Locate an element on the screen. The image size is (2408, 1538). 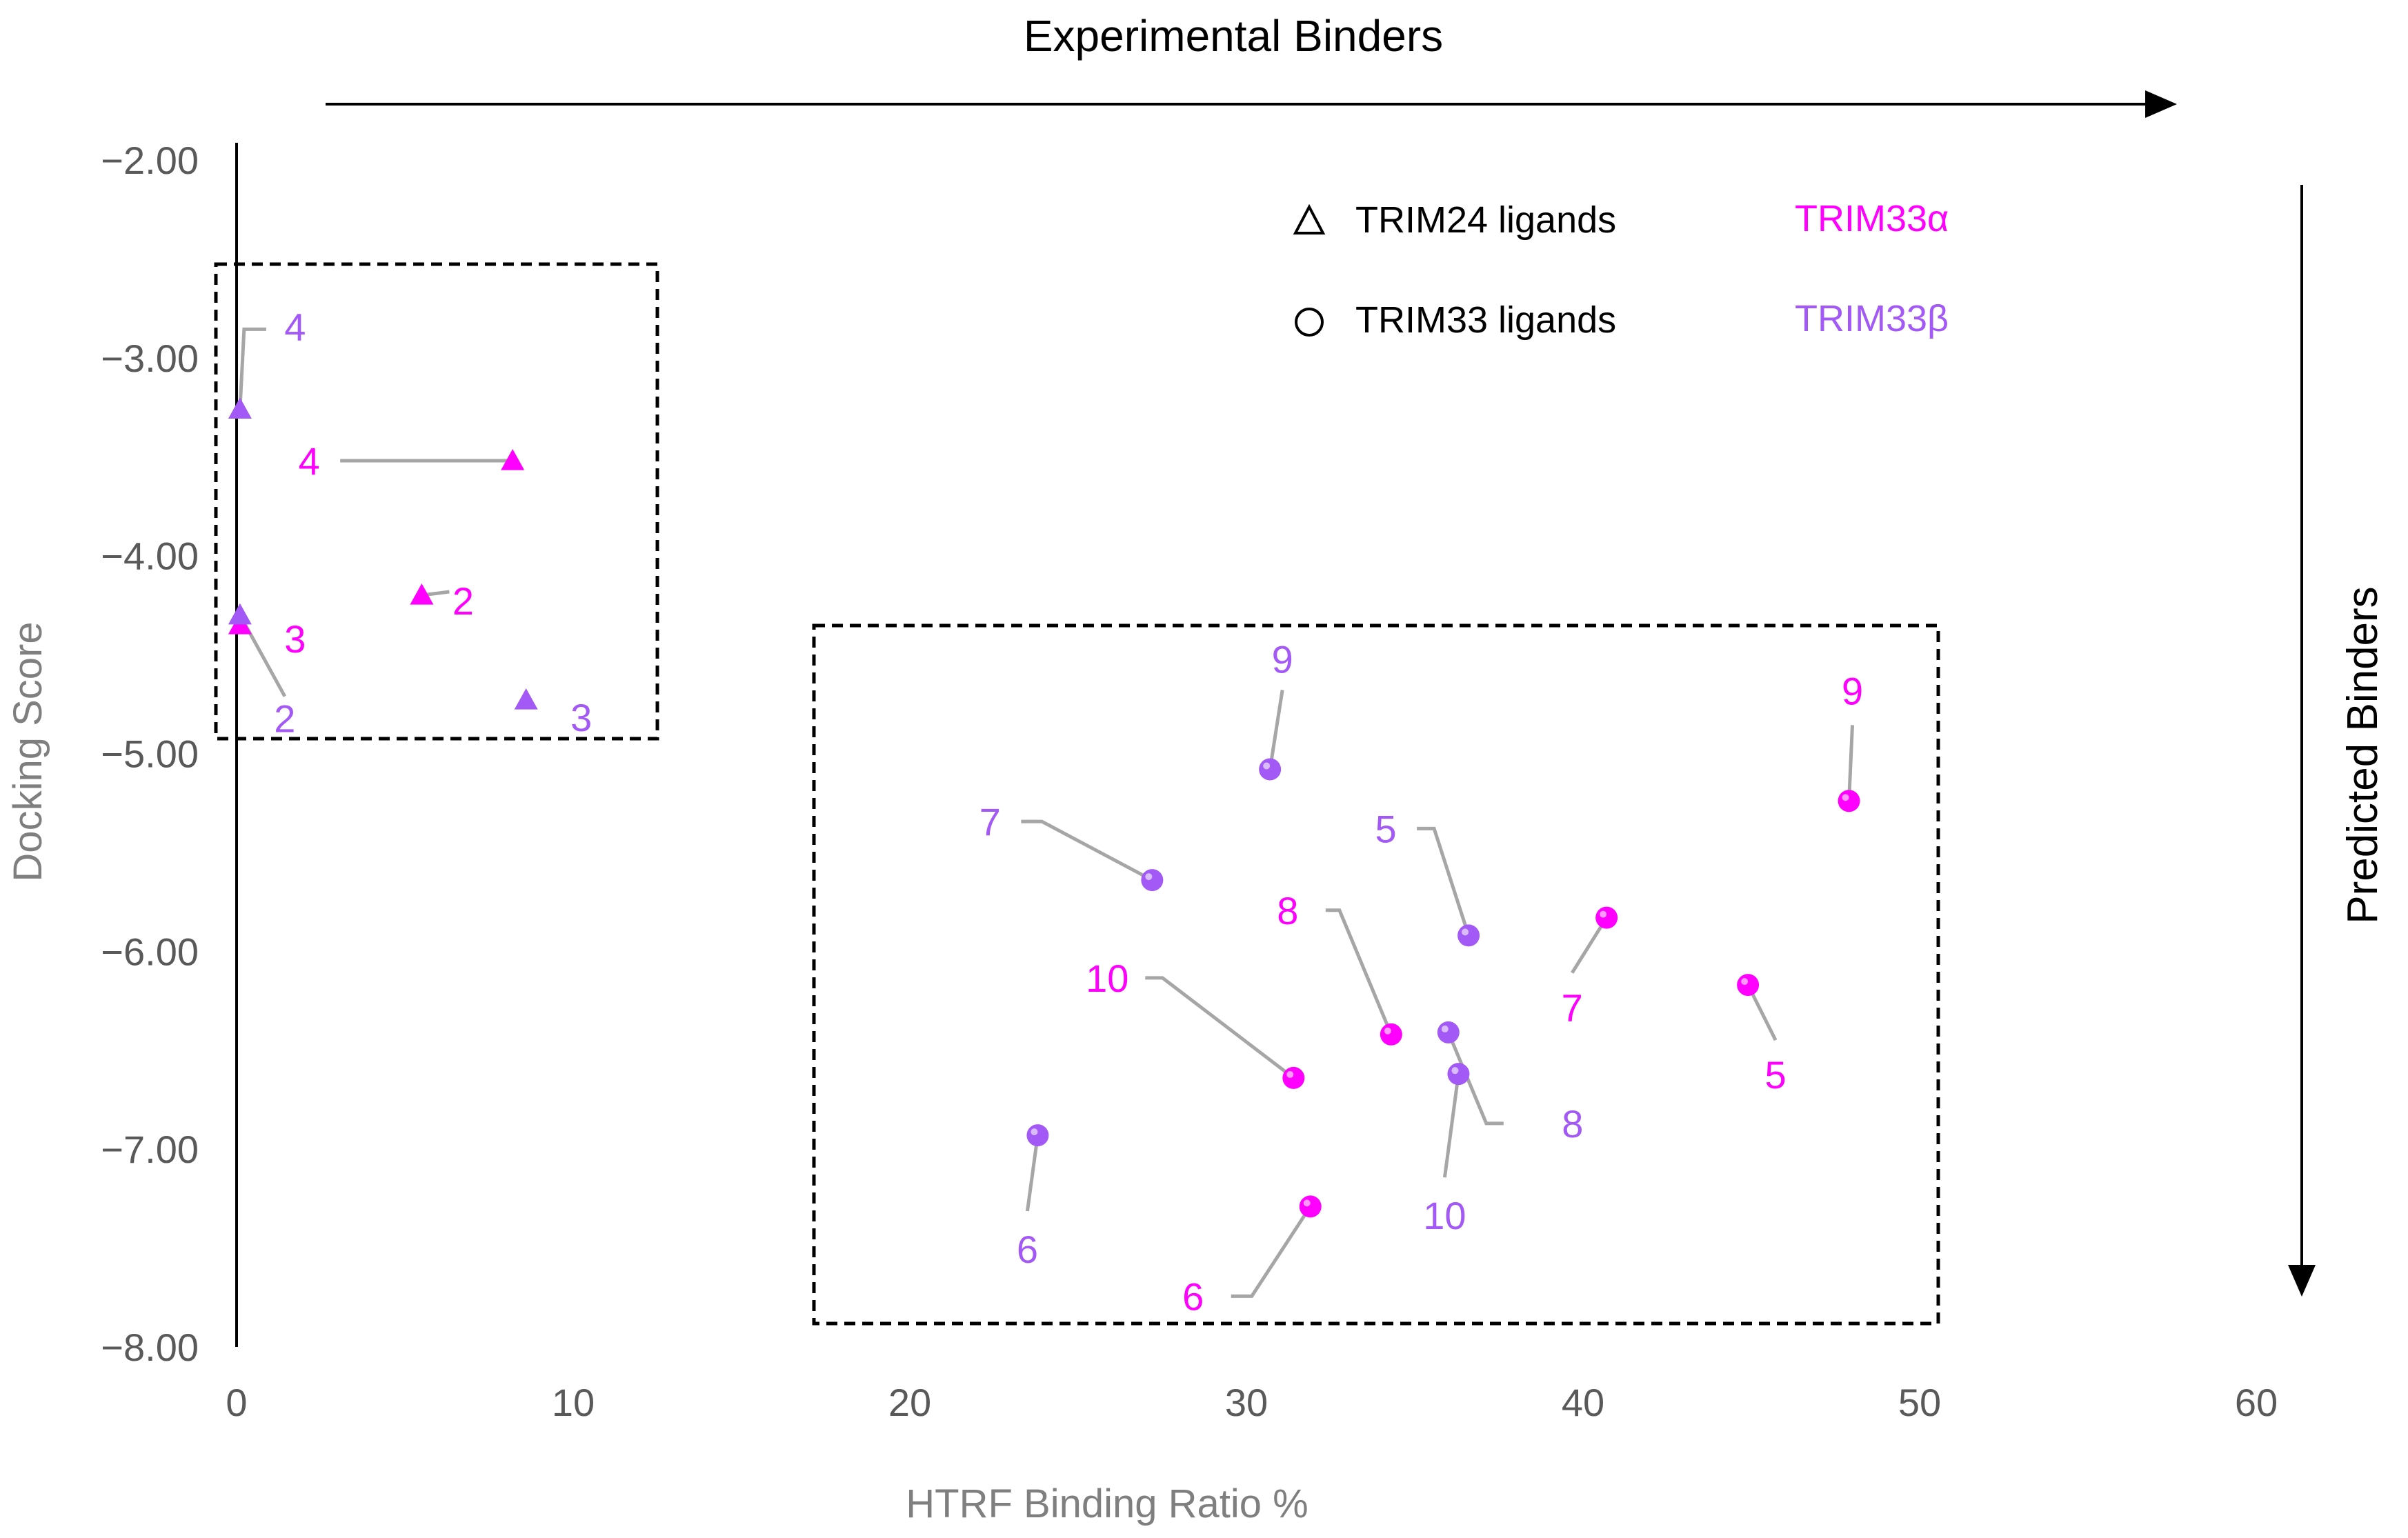
legend-trim33-label: TRIM33 ligands is located at coordinates (1485, 320).